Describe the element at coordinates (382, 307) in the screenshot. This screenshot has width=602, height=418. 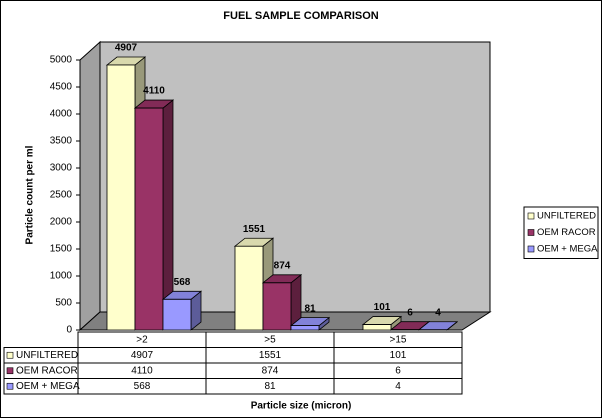
I see `data-label: 101` at that location.